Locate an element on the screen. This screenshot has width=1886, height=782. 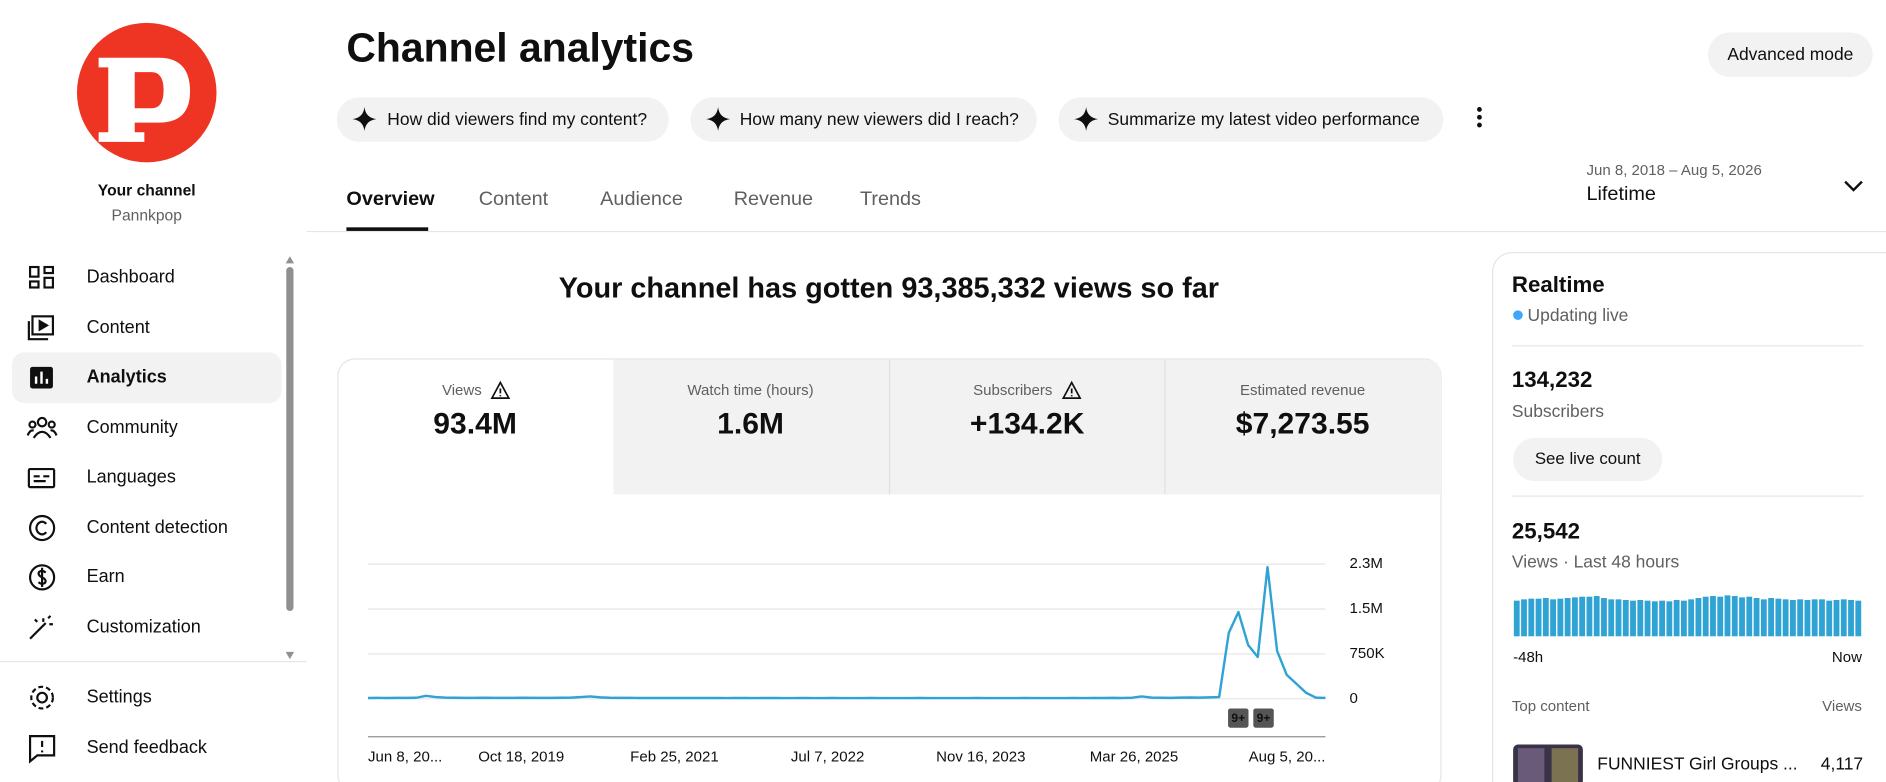
tabs: Overview Content Audience Revenue Trends is located at coordinates (633, 209).